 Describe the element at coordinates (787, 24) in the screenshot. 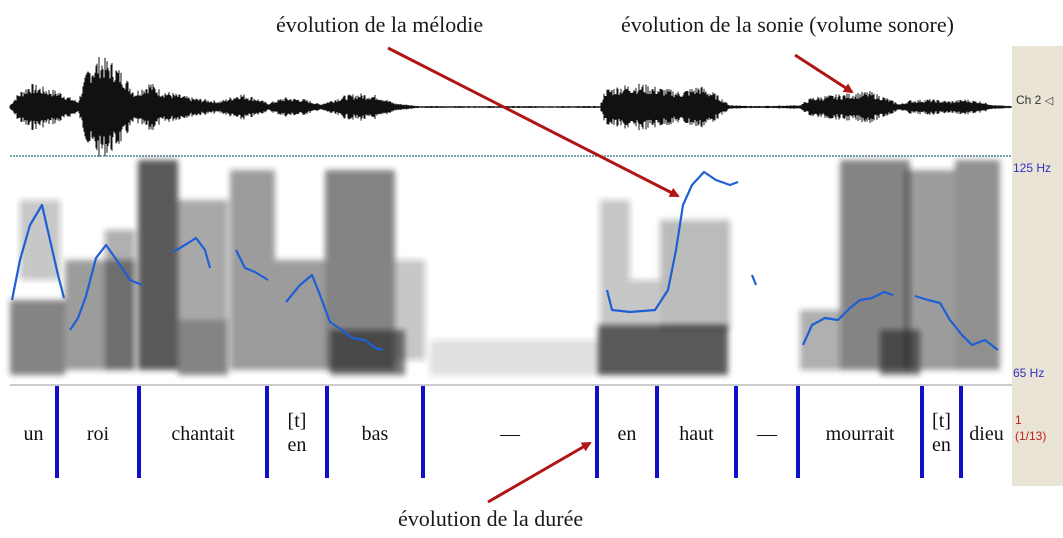

I see `loudness-annotation: évolution de la sonie (volume sonore)` at that location.